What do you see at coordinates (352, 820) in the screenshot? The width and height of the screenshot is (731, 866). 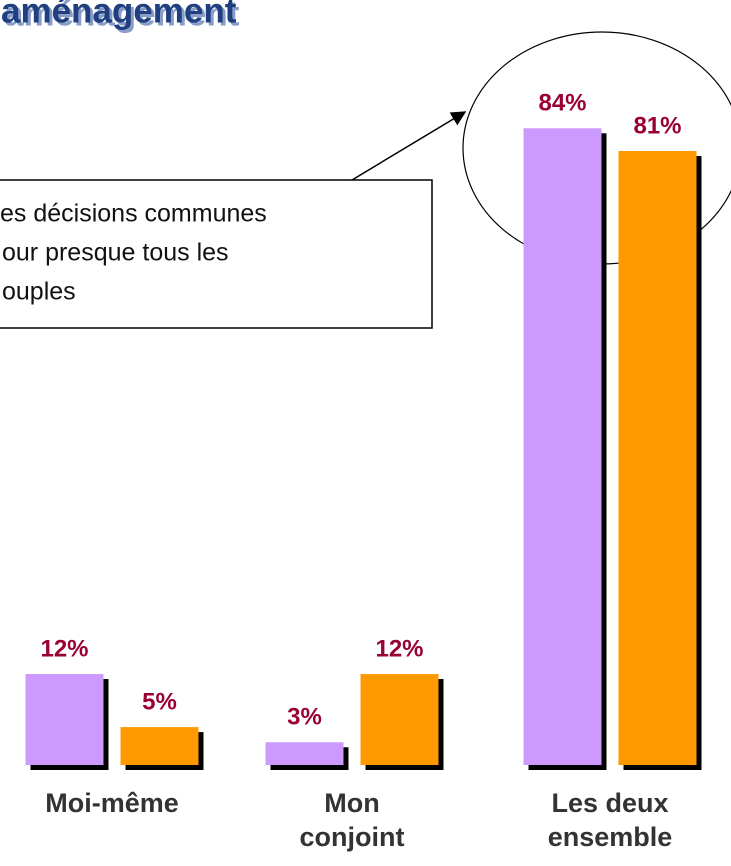 I see `x-tick-label: Mon conjoint` at bounding box center [352, 820].